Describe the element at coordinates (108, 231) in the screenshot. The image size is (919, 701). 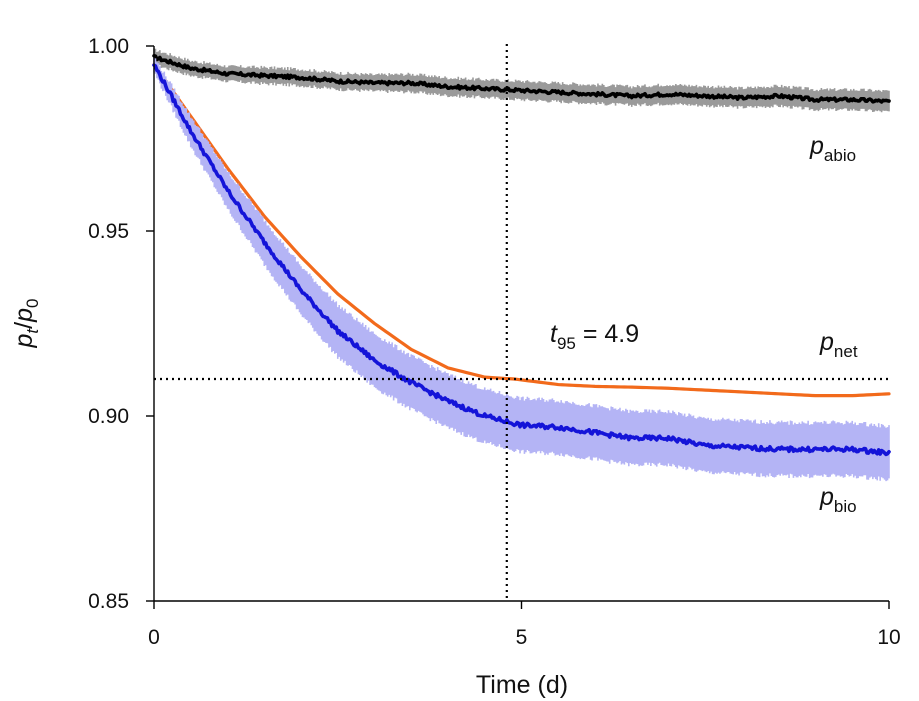
I see `y-tick-label: 0.95` at that location.